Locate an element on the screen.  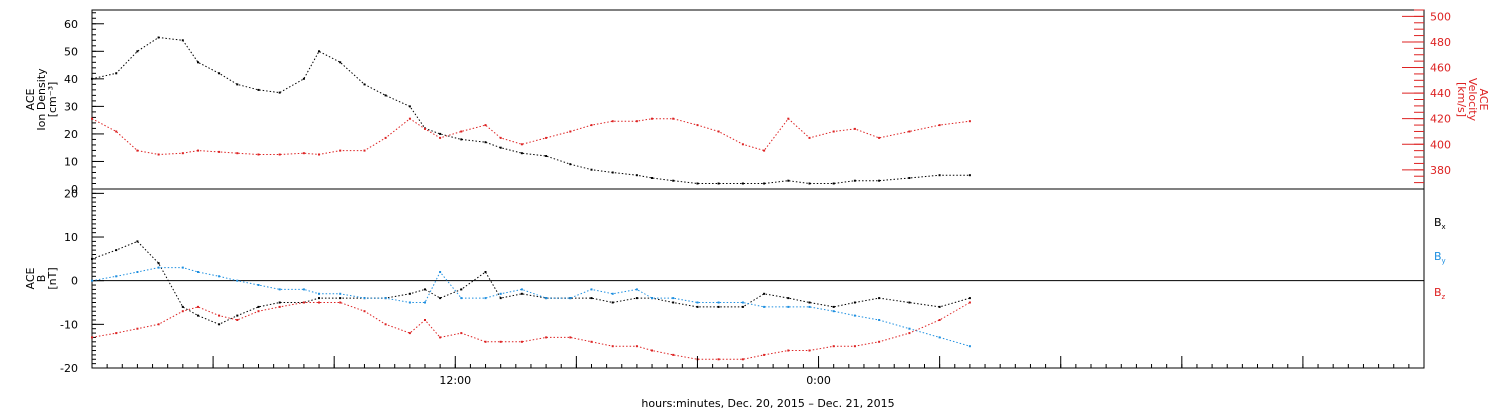
bottom-left-tick-label: 0 is located at coordinates (74, 281).